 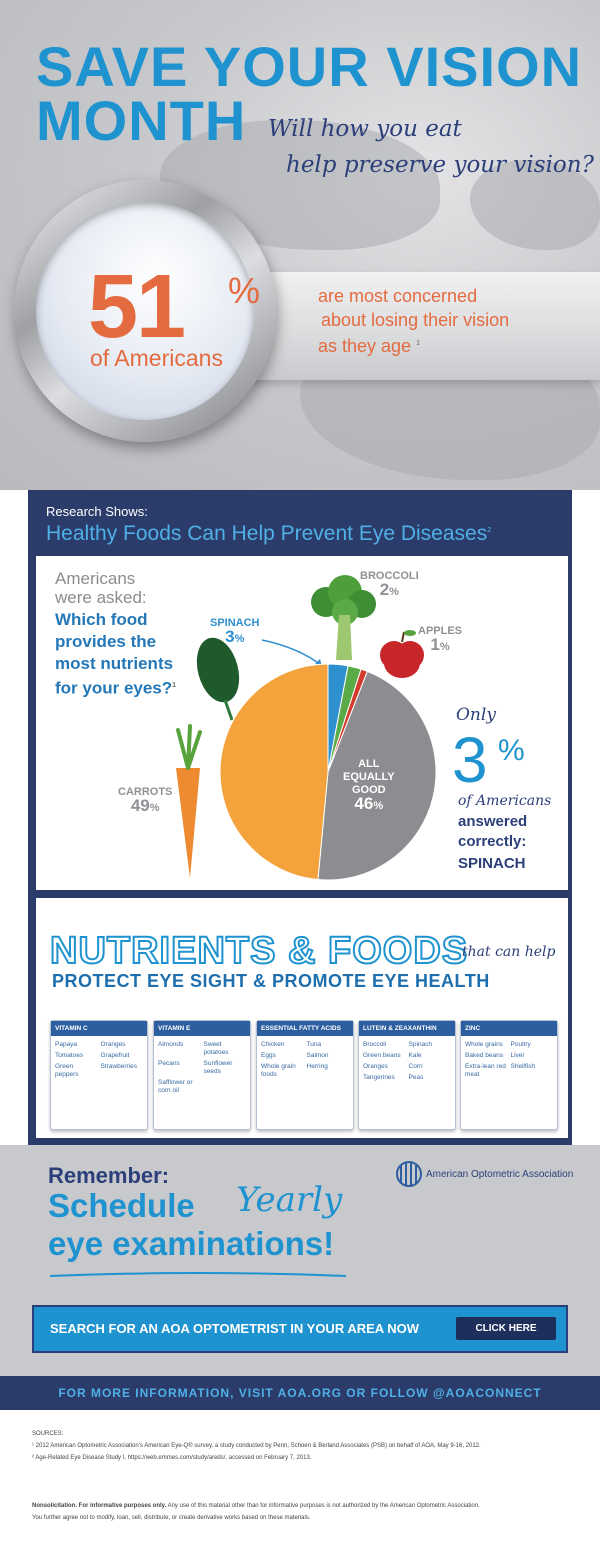 I want to click on asked-text: Americans were asked:, so click(x=101, y=588).